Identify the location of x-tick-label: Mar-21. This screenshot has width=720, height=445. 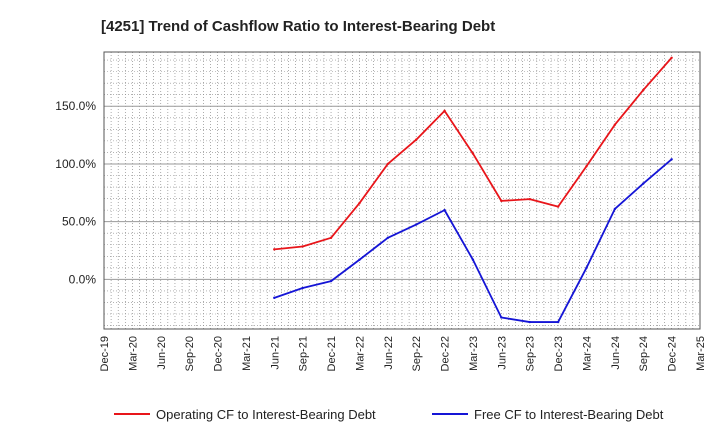
(247, 353).